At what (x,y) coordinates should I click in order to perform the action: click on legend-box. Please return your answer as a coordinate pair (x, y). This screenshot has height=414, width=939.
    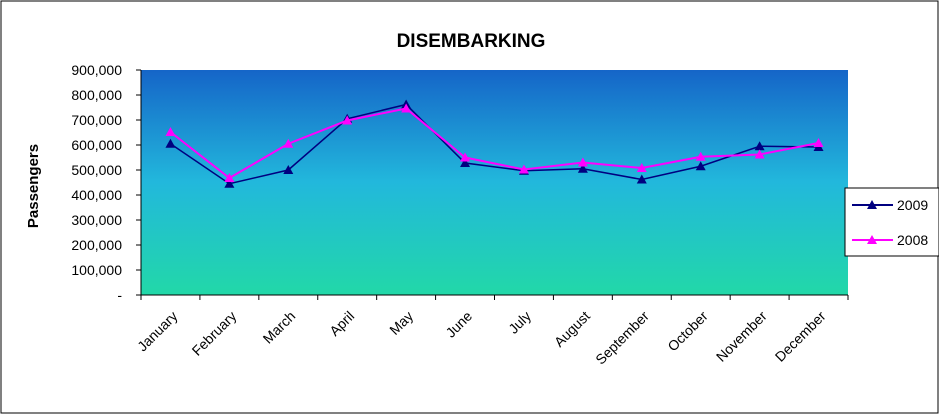
    Looking at the image, I should click on (891, 222).